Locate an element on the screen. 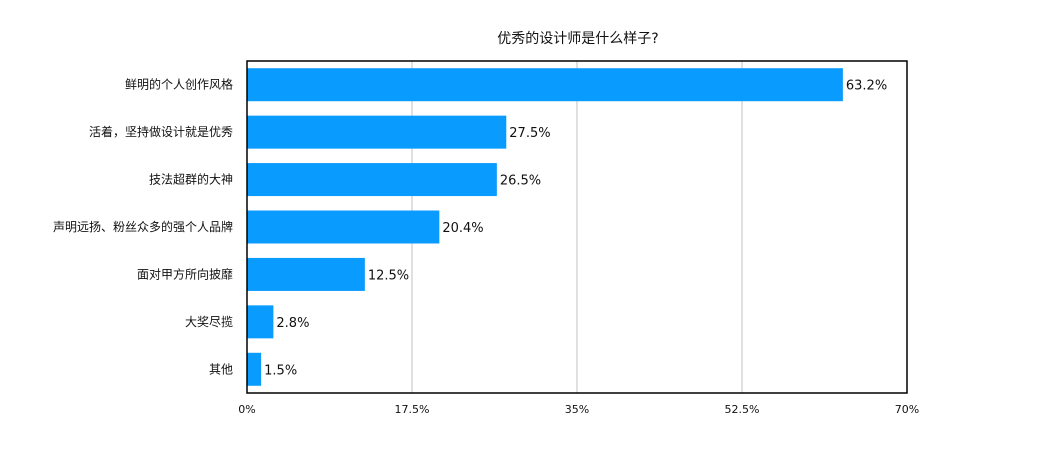 The height and width of the screenshot is (452, 1049). category-label: 大奖尽揽 is located at coordinates (209, 322).